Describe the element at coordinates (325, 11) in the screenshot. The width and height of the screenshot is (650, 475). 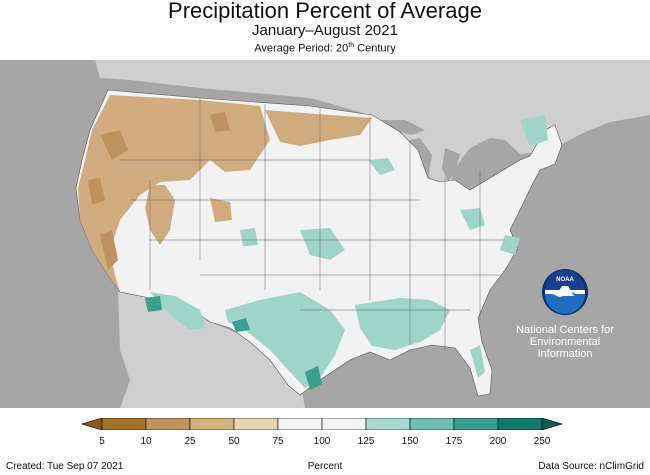
I see `page-title: Precipitation Percent of Average` at that location.